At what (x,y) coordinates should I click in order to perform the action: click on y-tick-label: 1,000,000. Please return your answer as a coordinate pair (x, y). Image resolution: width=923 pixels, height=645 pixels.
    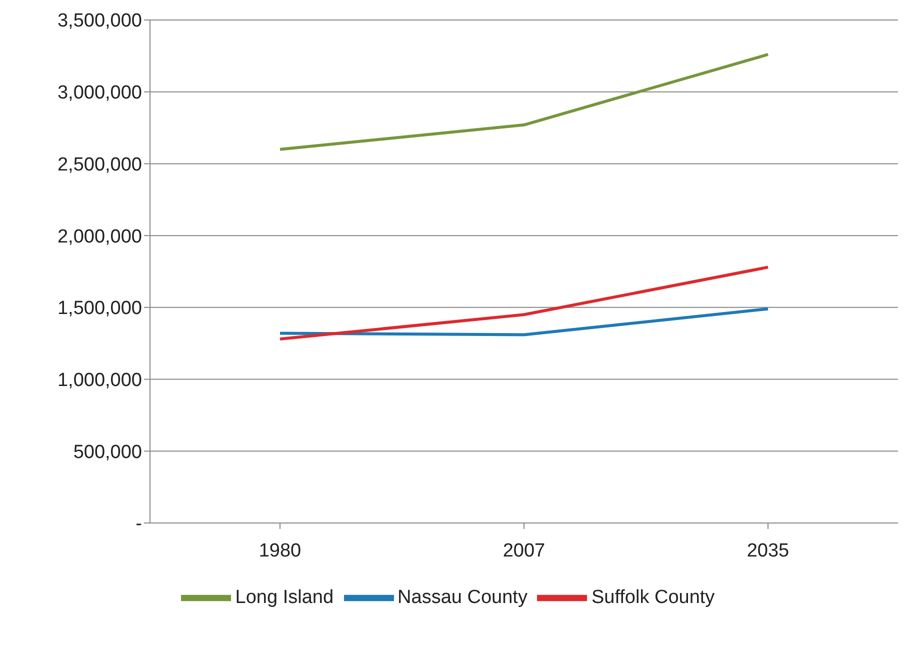
    Looking at the image, I should click on (99, 381).